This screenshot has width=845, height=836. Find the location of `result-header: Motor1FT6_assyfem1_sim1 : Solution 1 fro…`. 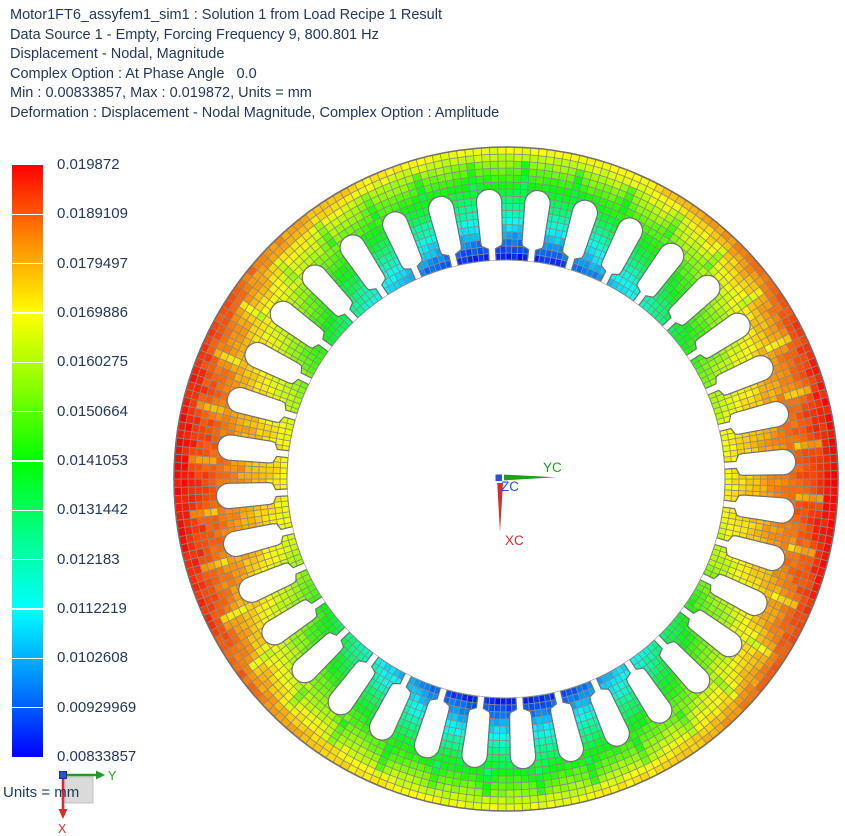

result-header: Motor1FT6_assyfem1_sim1 : Solution 1 fro… is located at coordinates (254, 64).